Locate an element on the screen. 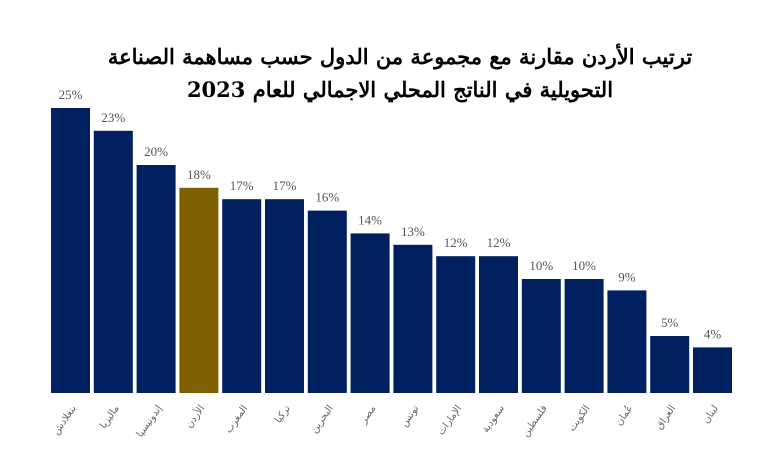 This screenshot has width=780, height=470. x-tick-label: لبنان is located at coordinates (711, 414).